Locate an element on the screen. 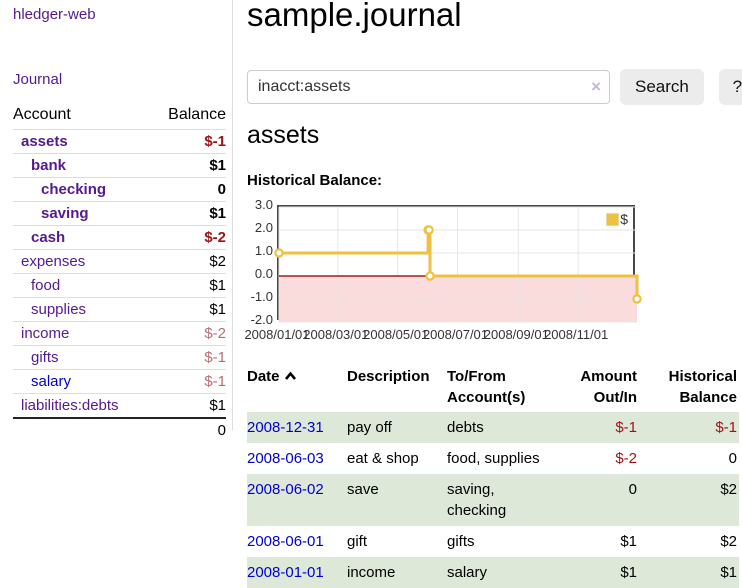 The image size is (742, 588). sort-ascending-icon is located at coordinates (290, 375).